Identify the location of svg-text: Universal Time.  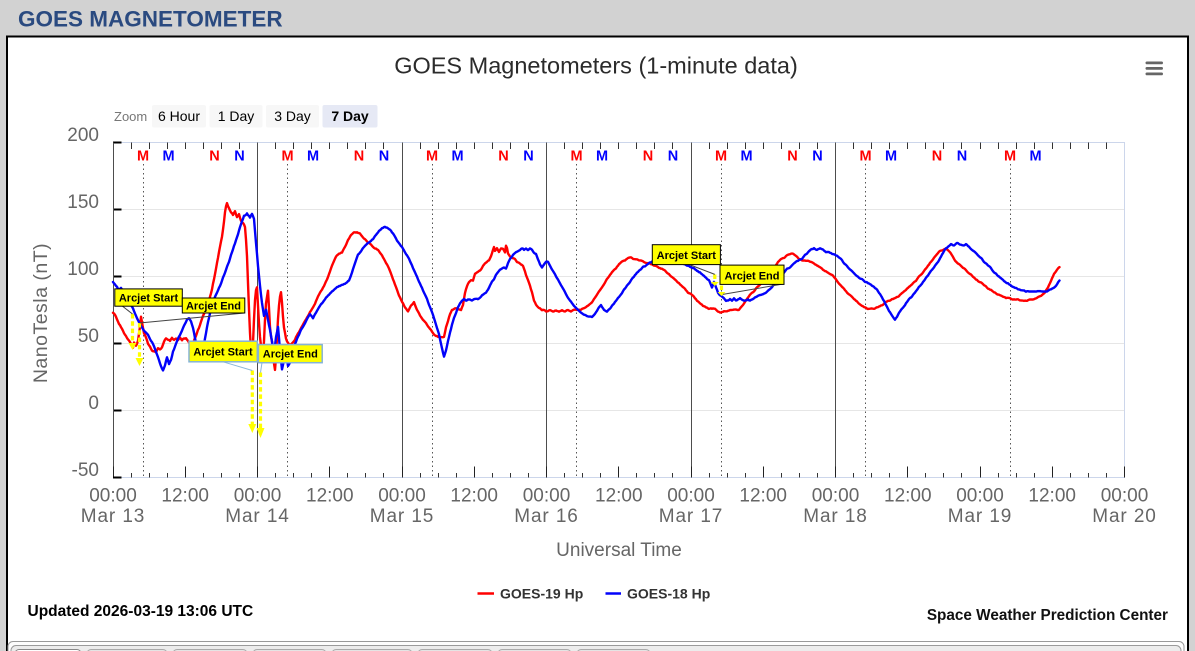
(619, 550).